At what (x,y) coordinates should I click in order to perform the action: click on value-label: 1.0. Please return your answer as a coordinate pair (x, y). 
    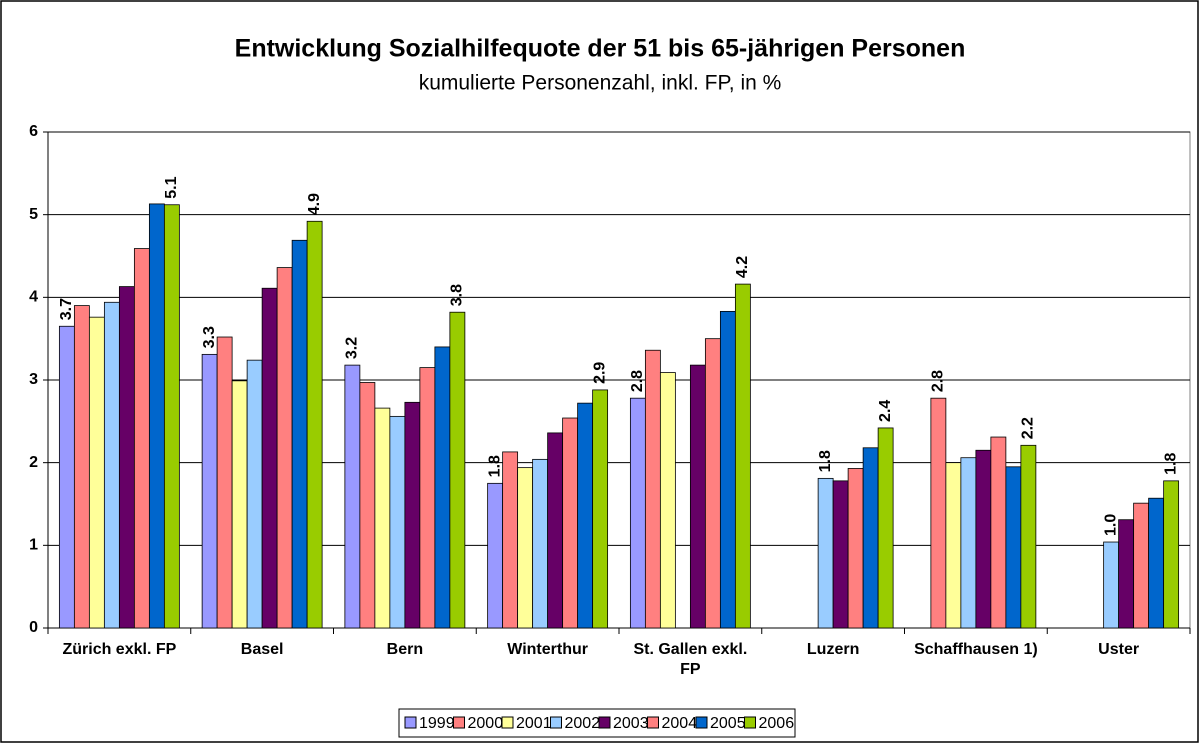
    Looking at the image, I should click on (1110, 525).